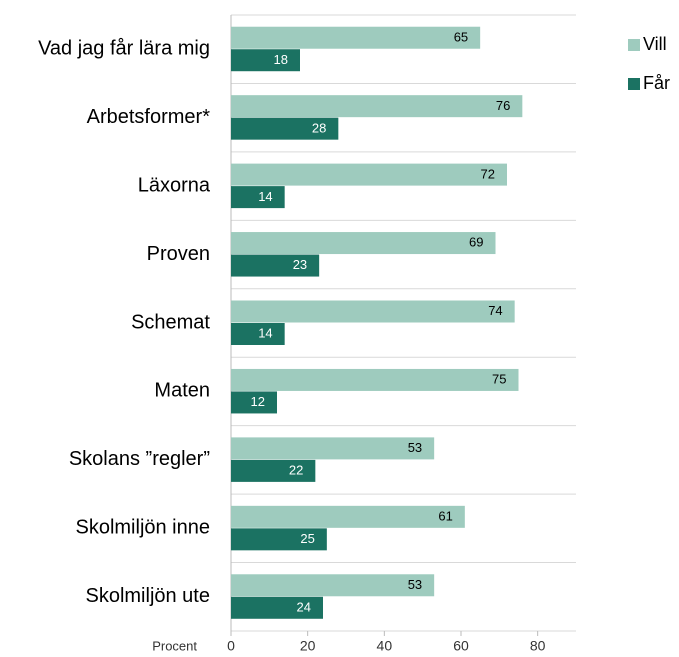 This screenshot has height=657, width=679. What do you see at coordinates (499, 379) in the screenshot?
I see `value-label: 75` at bounding box center [499, 379].